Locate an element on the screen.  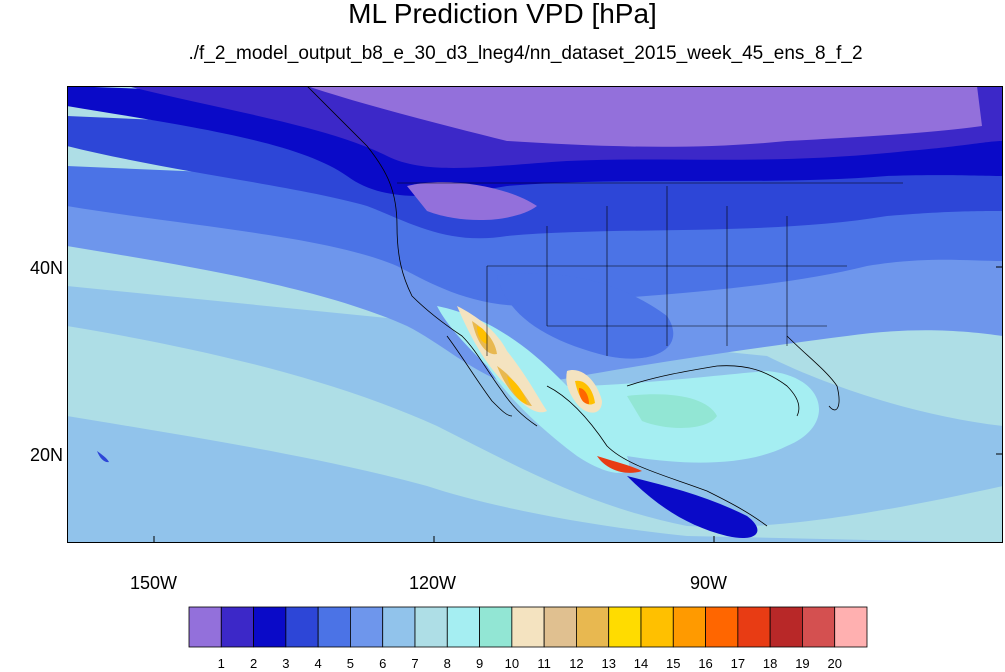
state-borders is located at coordinates (650, 269).